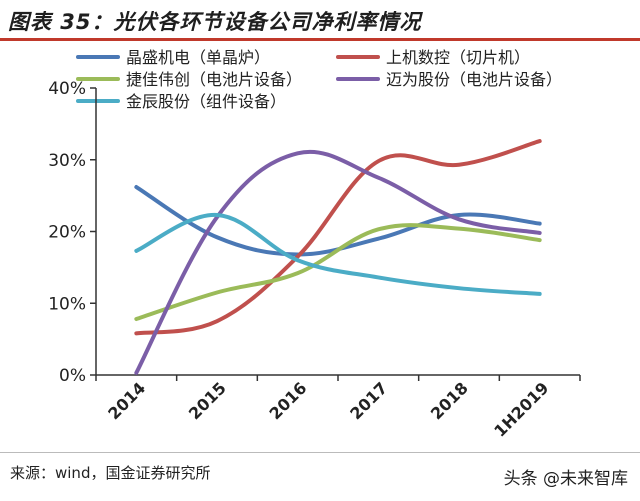  Describe the element at coordinates (215, 22) in the screenshot. I see `chart-title: 图表 35：光伏各环节设备公司净利率情况` at that location.